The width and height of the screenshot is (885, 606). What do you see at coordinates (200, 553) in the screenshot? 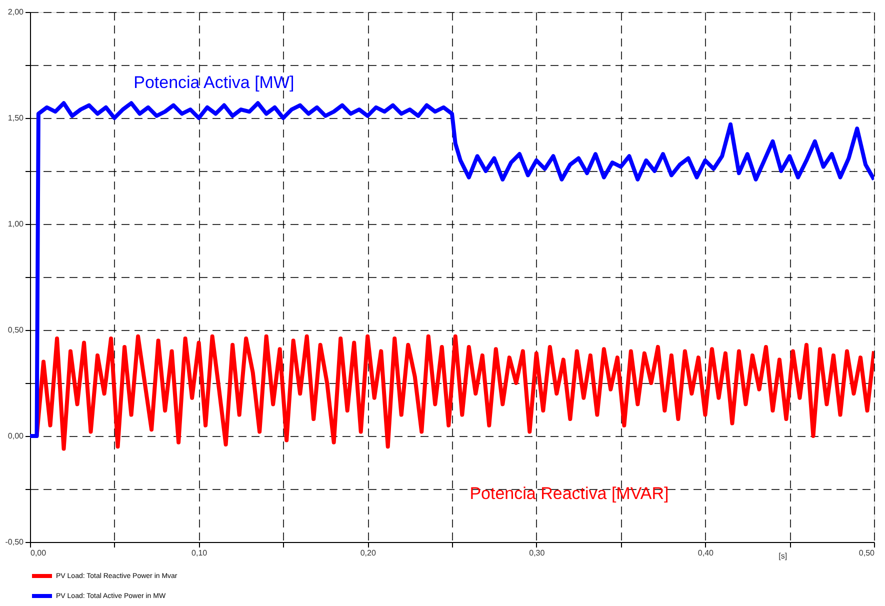
I see `x-tick-label: 0,10` at bounding box center [200, 553].